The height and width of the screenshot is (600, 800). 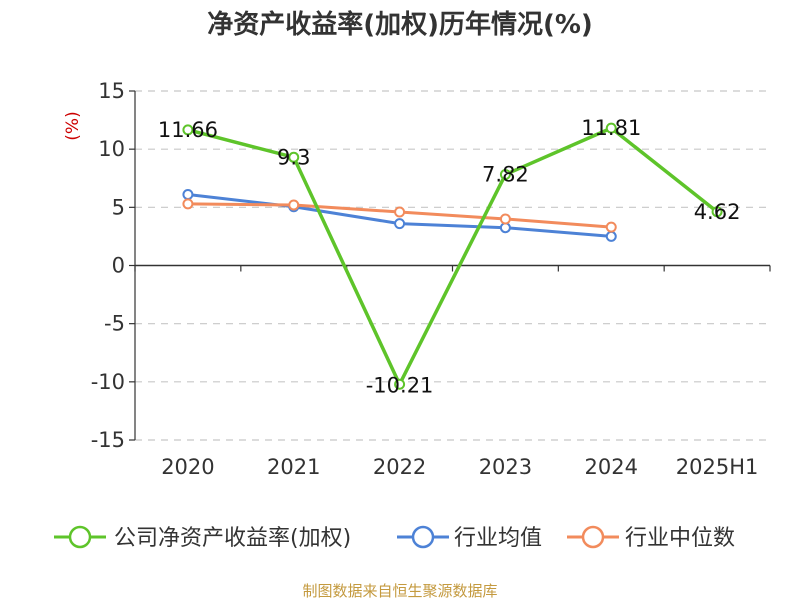 I want to click on y-tick-label: 5, so click(x=118, y=207).